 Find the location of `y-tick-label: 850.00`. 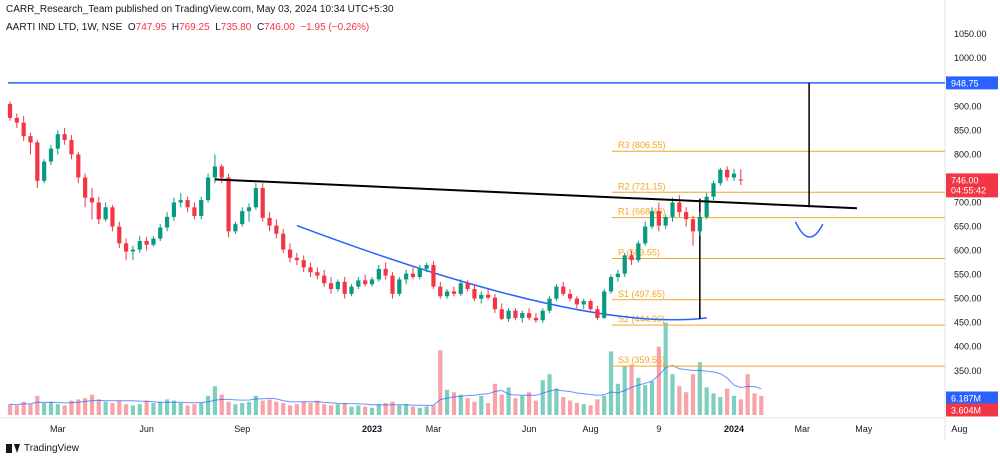

y-tick-label: 850.00 is located at coordinates (968, 130).